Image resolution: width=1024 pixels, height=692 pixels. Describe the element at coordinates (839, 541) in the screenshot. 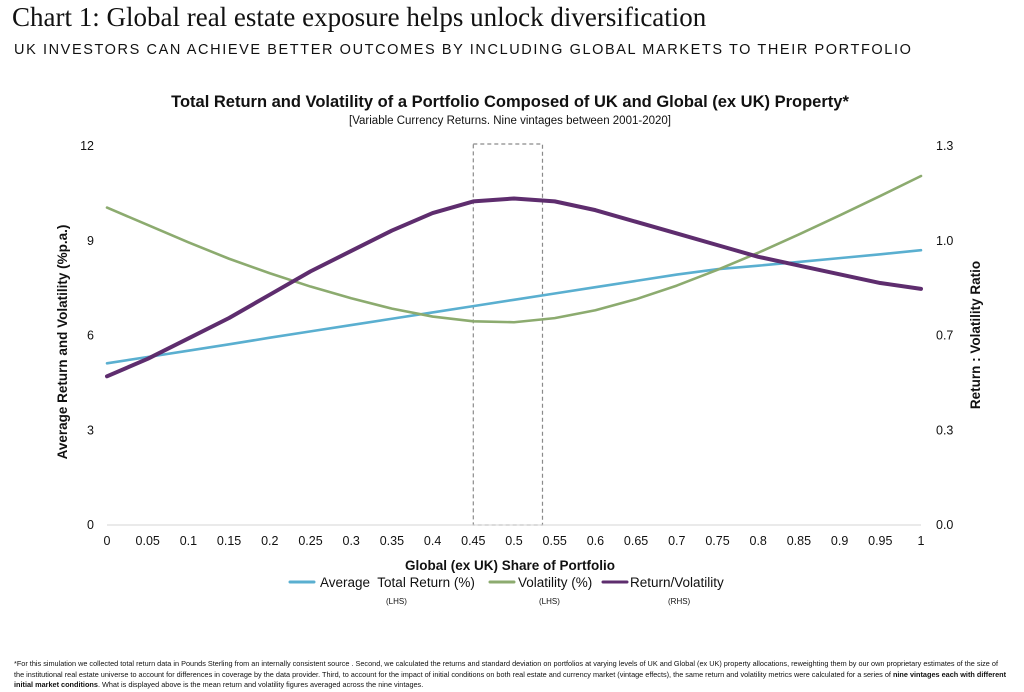

I see `x-tick-label: 0.9` at that location.